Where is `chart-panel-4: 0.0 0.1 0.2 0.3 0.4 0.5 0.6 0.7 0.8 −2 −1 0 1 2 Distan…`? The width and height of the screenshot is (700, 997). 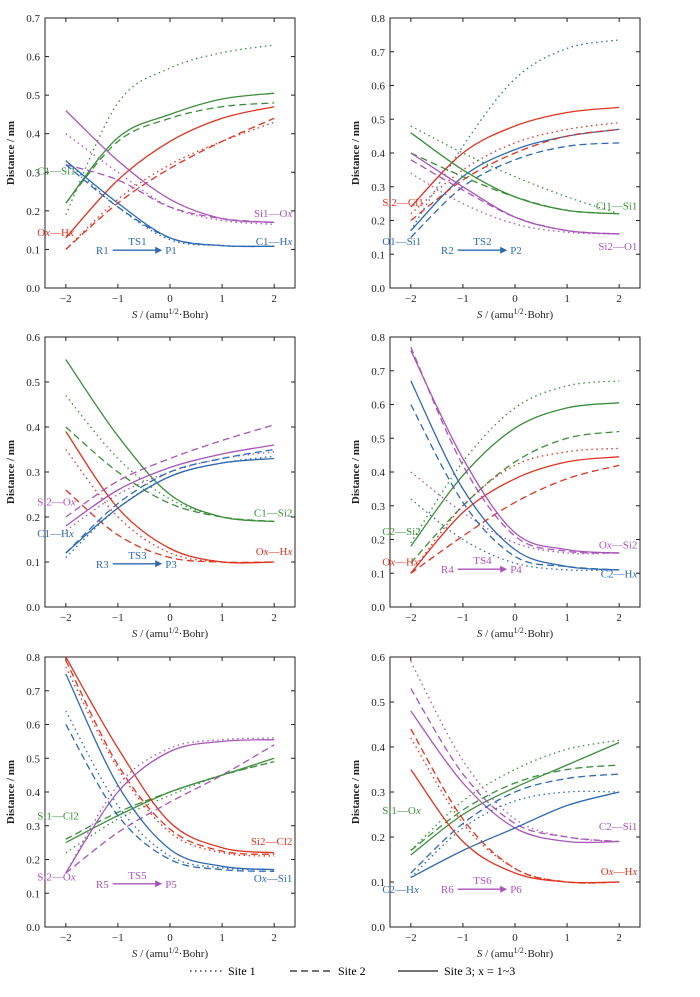
chart-panel-4: 0.0 0.1 0.2 0.3 0.4 0.5 0.6 0.7 0.8 −2 −1 0 1 2 Distan… is located at coordinates (495, 486).